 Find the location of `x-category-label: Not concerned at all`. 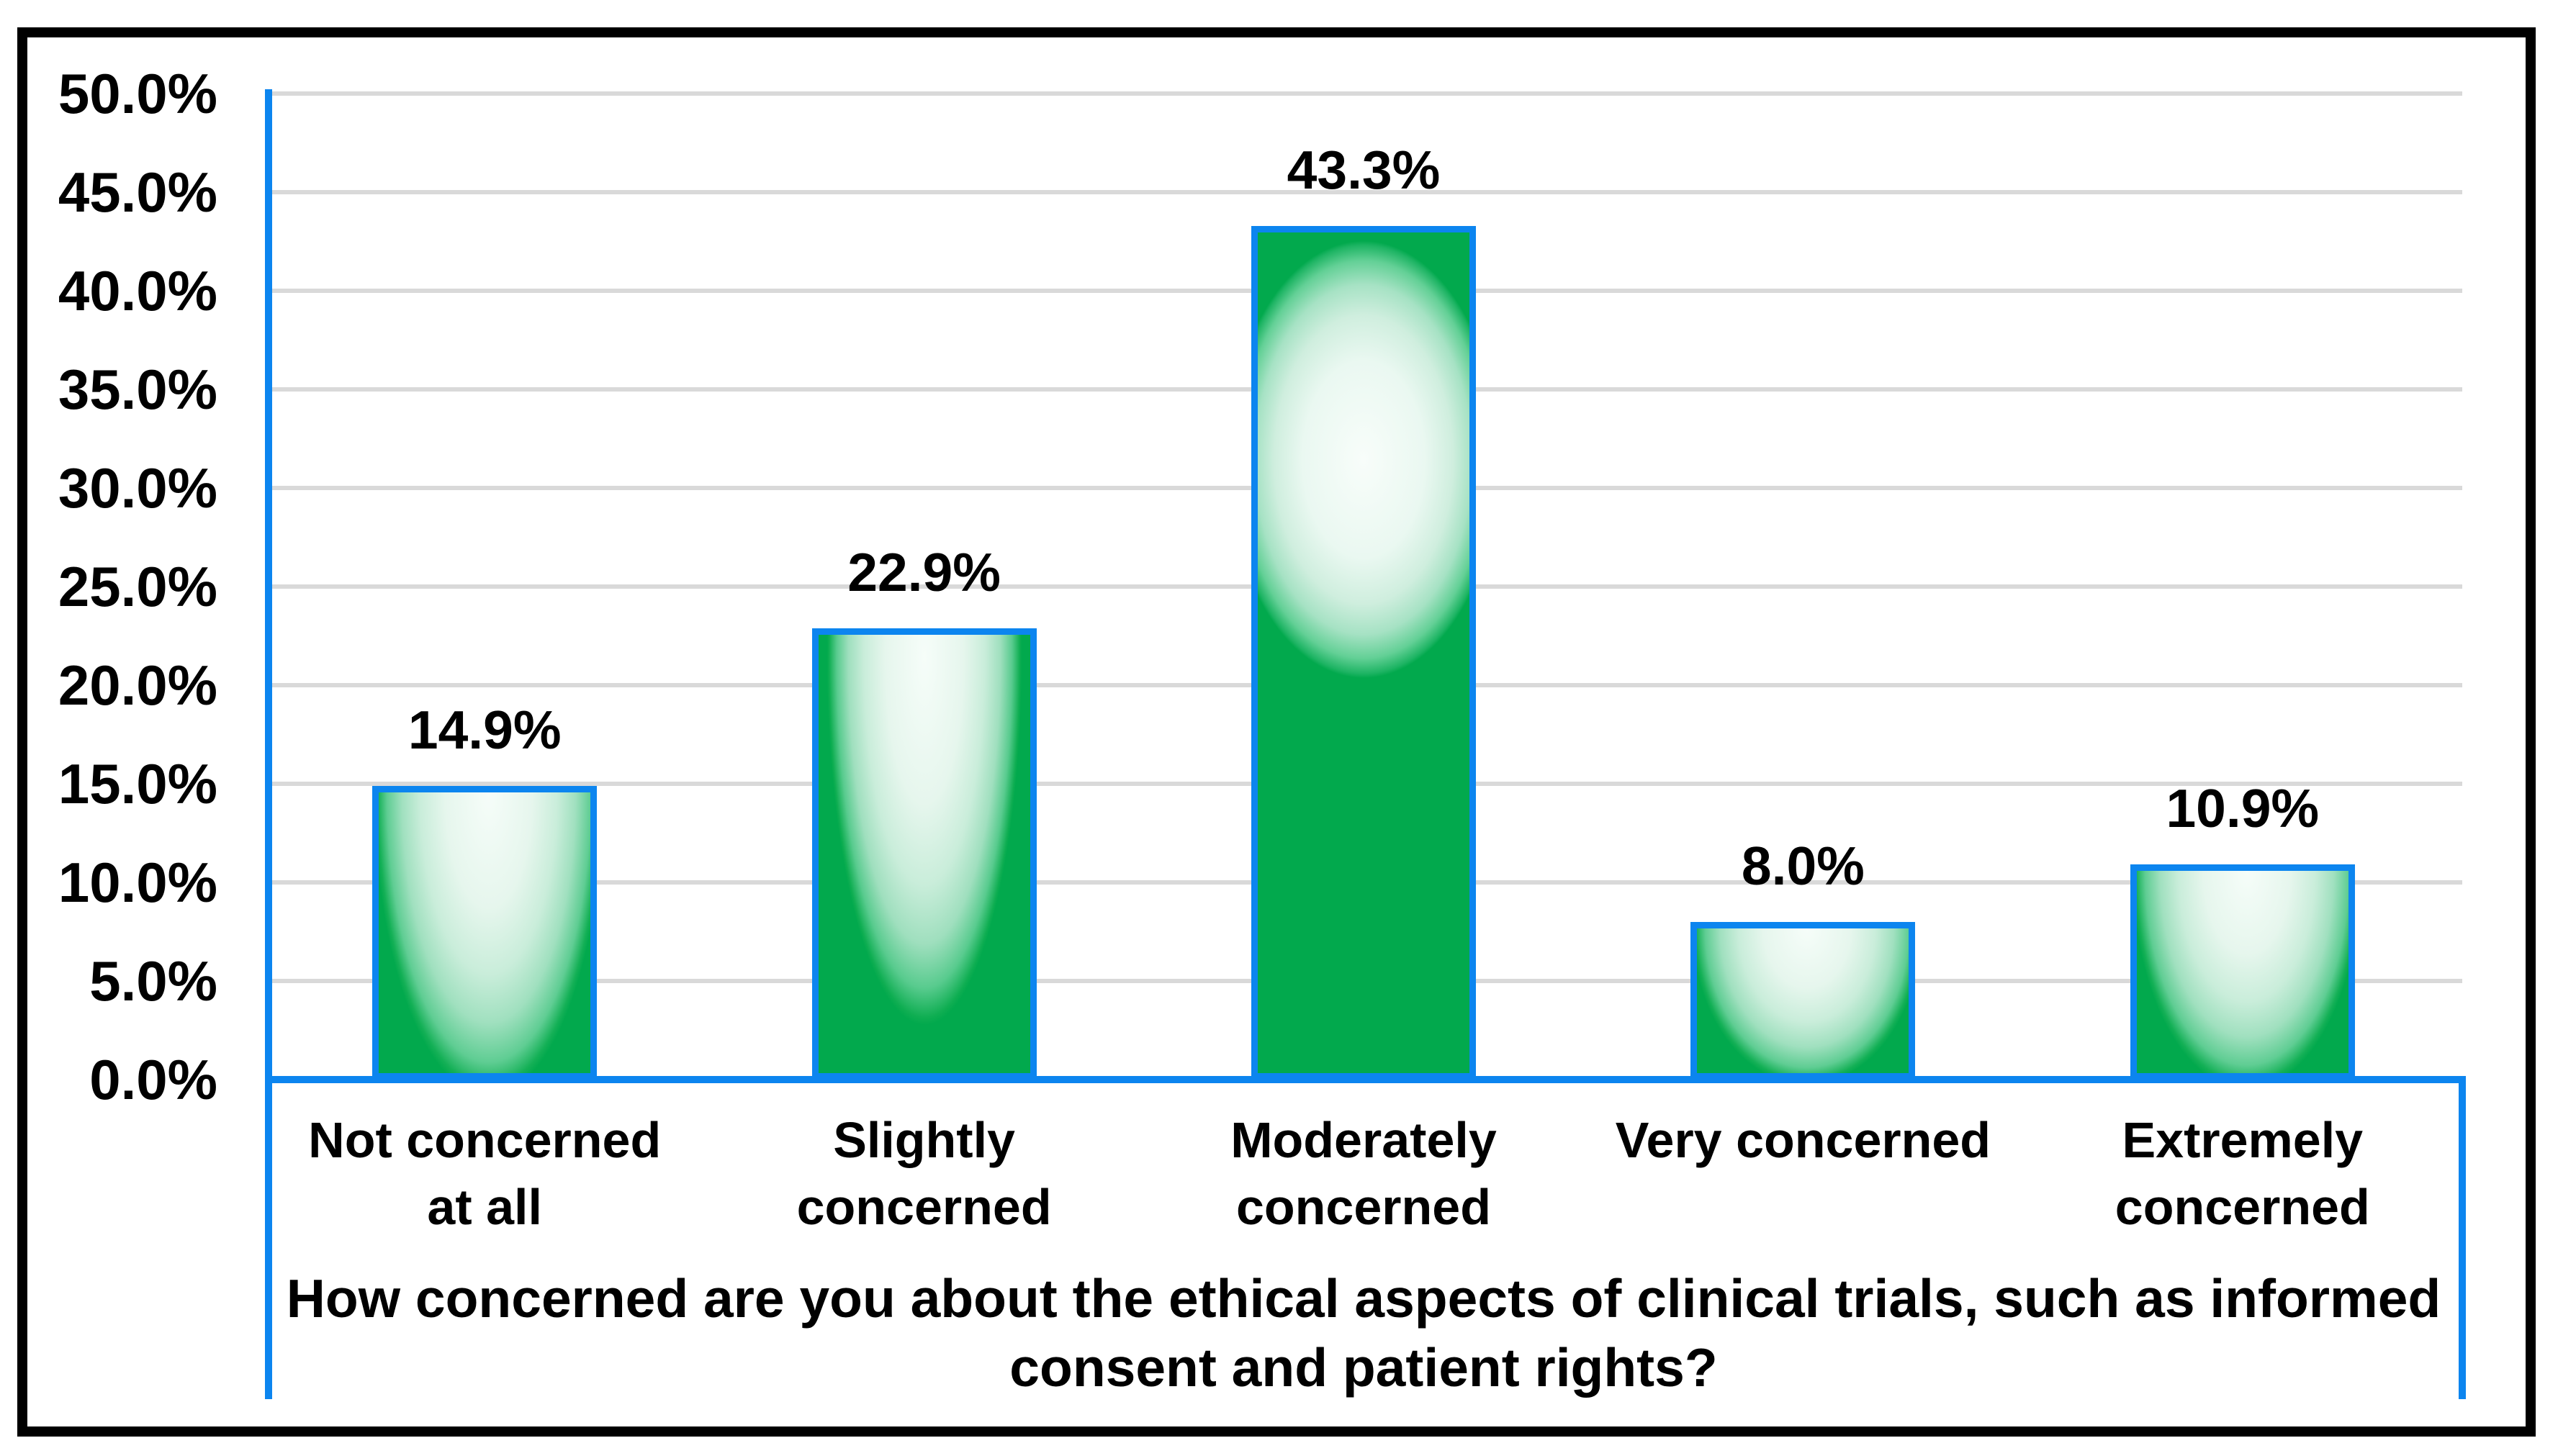

x-category-label: Not concerned at all is located at coordinates (485, 1173).